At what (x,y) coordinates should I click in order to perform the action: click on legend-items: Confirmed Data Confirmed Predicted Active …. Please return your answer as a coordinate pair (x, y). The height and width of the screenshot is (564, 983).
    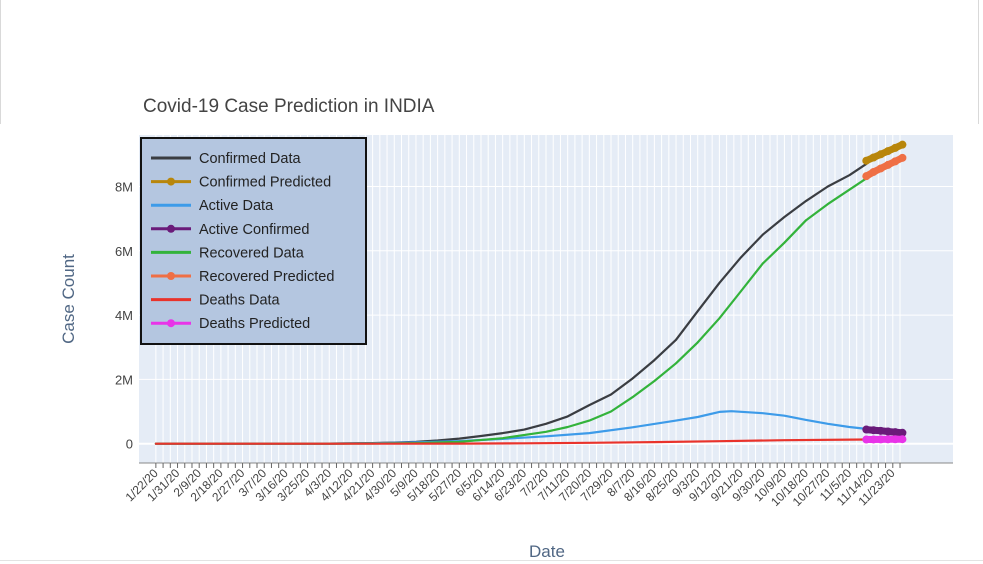
    Looking at the image, I should click on (242, 241).